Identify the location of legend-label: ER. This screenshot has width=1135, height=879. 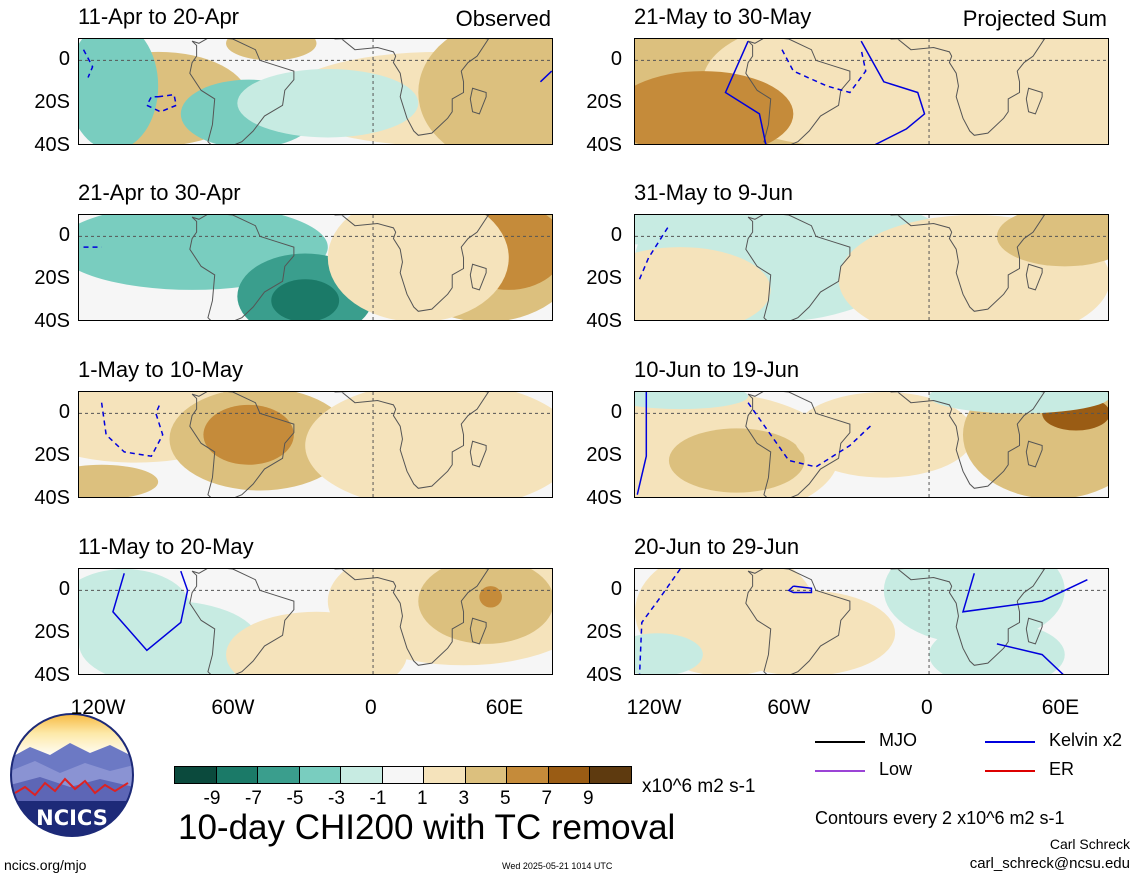
(1062, 769).